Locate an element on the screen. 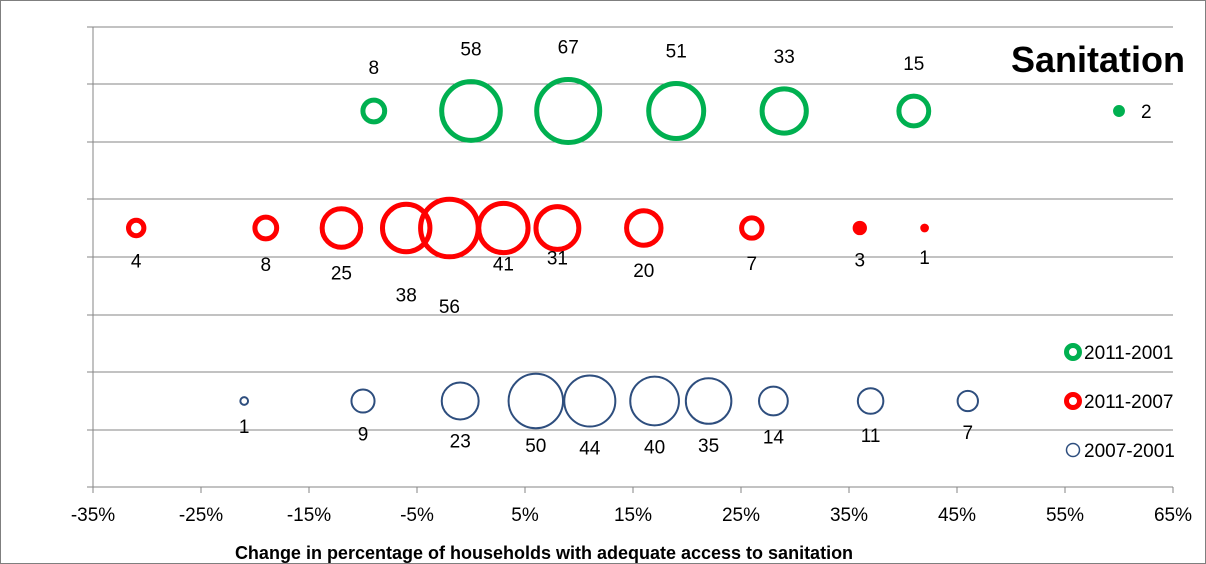 The image size is (1206, 564). x-tick-label: 25% is located at coordinates (741, 515).